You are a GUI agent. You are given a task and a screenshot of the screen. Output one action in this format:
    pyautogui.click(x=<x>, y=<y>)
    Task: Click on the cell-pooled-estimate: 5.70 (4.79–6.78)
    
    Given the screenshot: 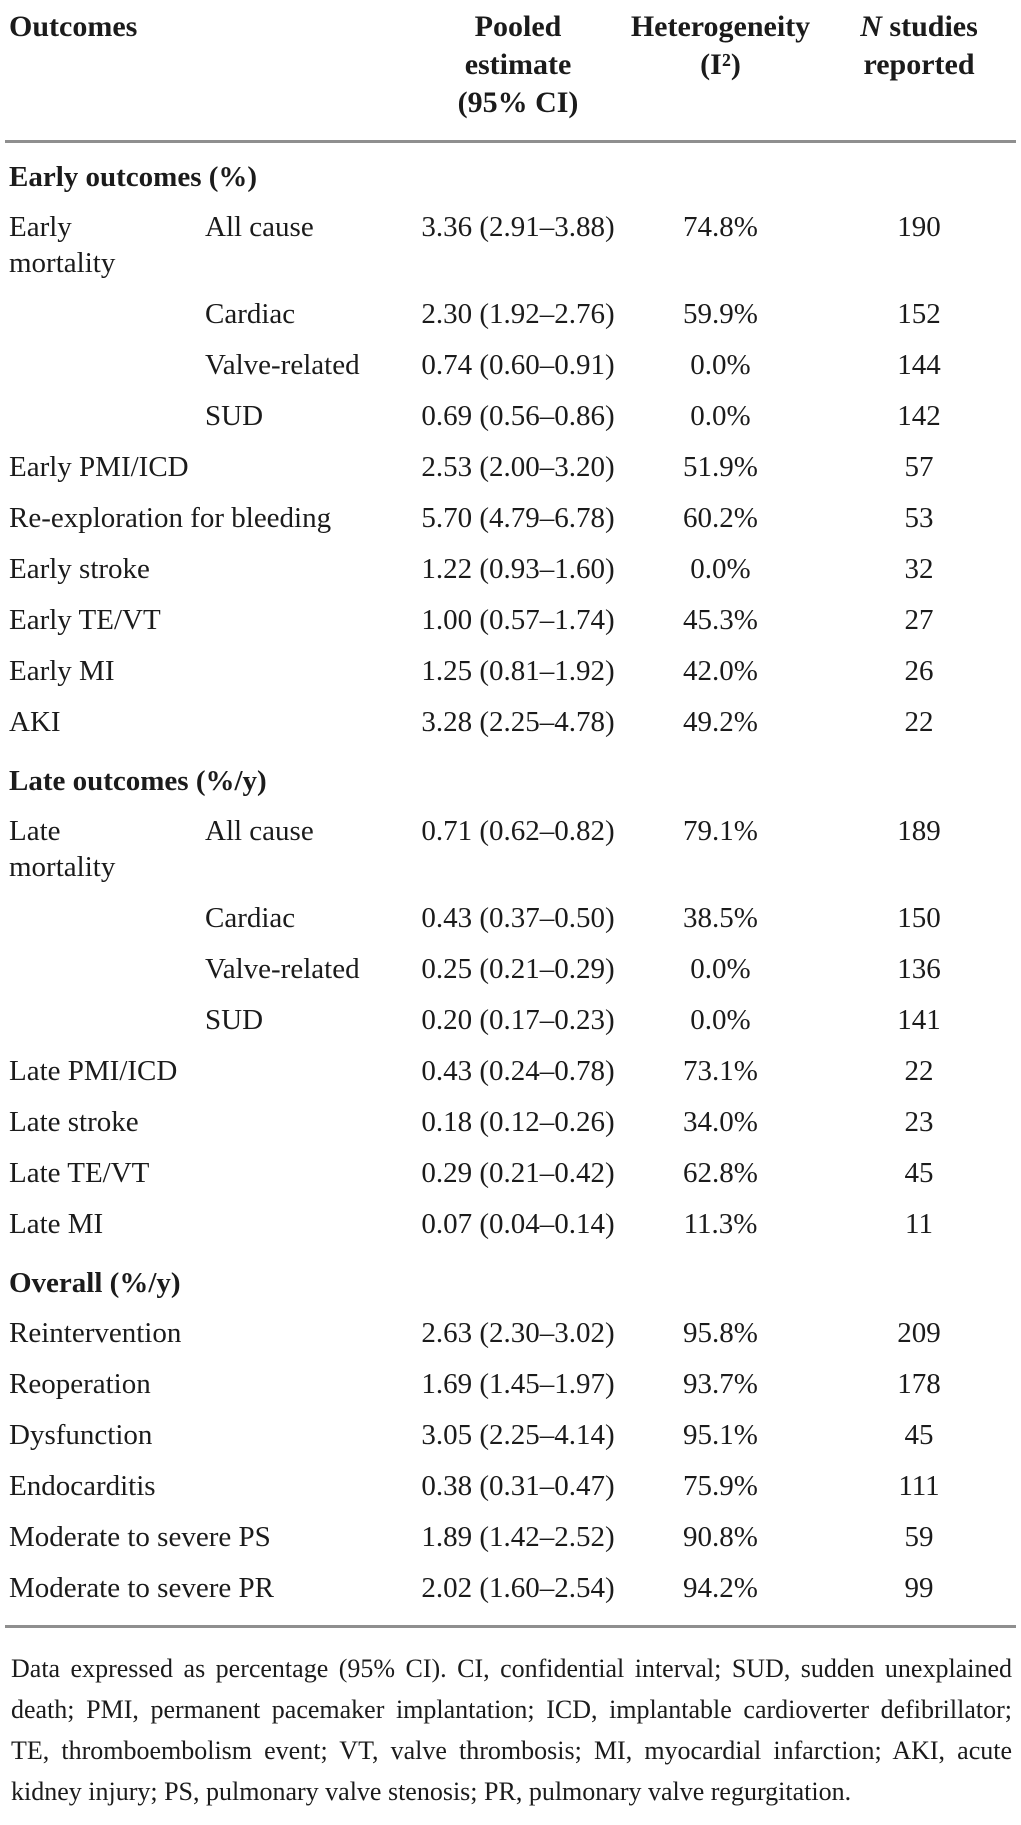 What is the action you would take?
    pyautogui.click(x=518, y=518)
    